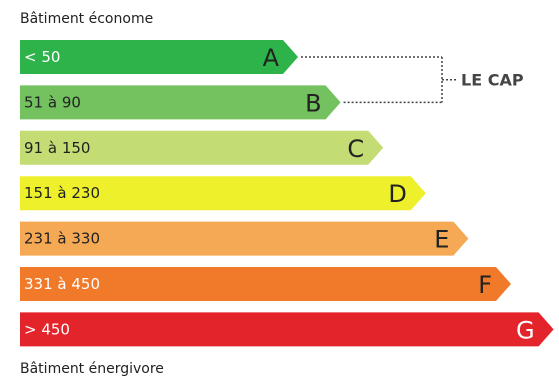  I want to click on class-letter-e: E, so click(441, 240).